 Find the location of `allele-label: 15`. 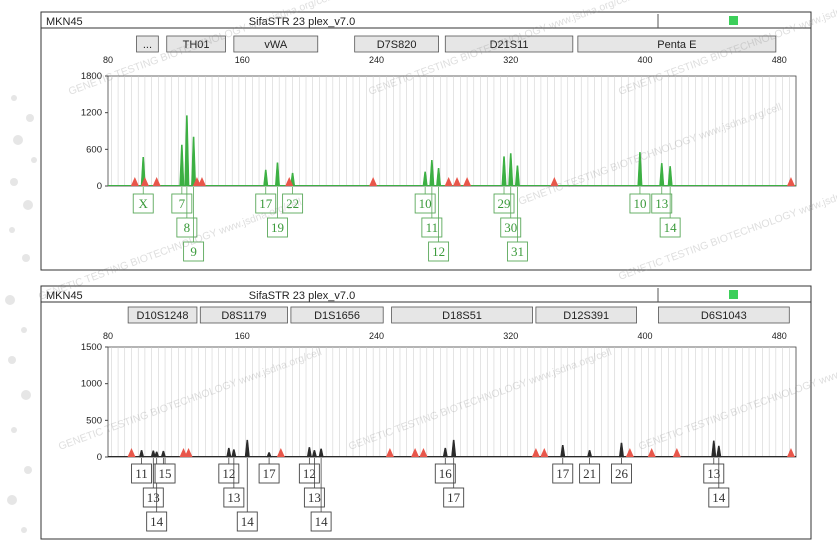

allele-label: 15 is located at coordinates (165, 473).